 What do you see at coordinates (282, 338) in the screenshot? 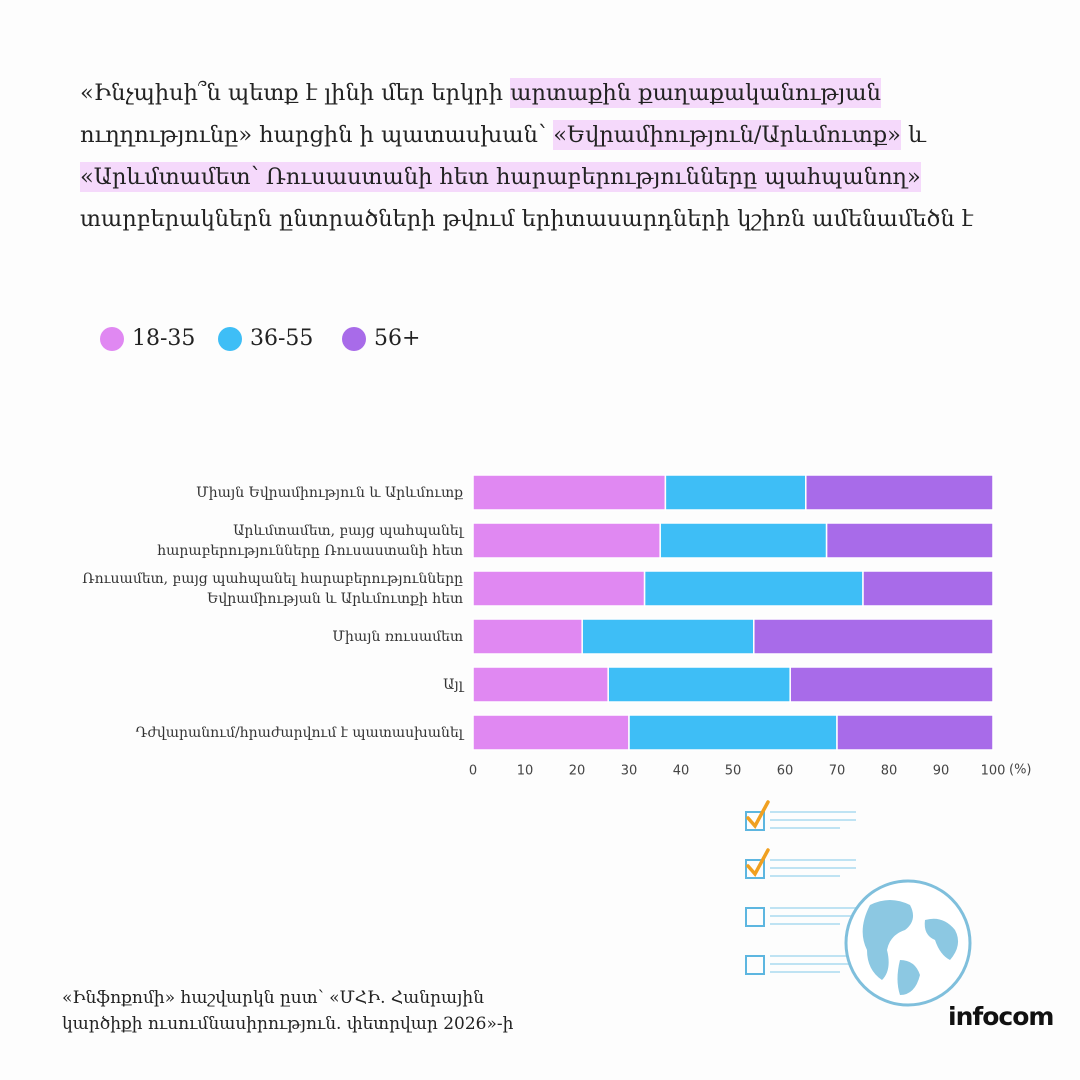
I see `legend-label: 36-55` at bounding box center [282, 338].